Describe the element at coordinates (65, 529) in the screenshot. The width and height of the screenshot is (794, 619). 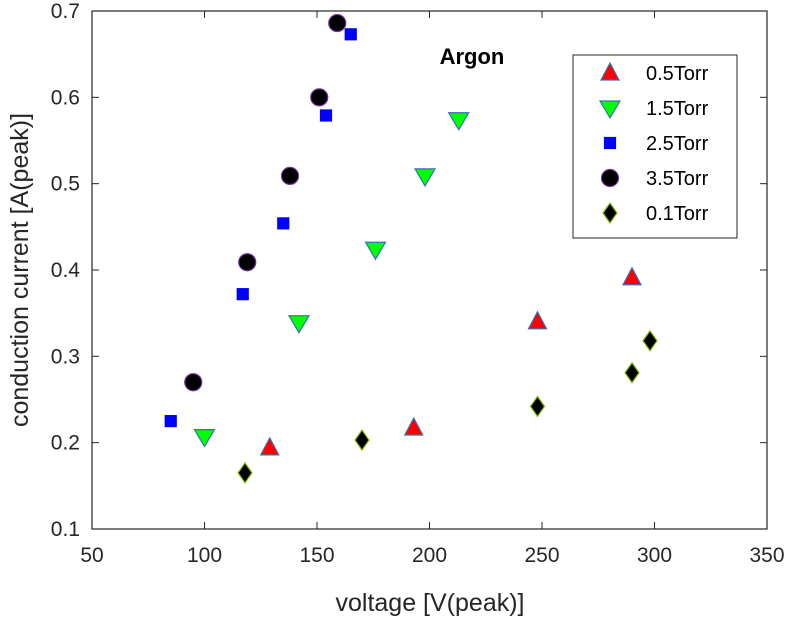
I see `y-tick-label: 0.1` at that location.